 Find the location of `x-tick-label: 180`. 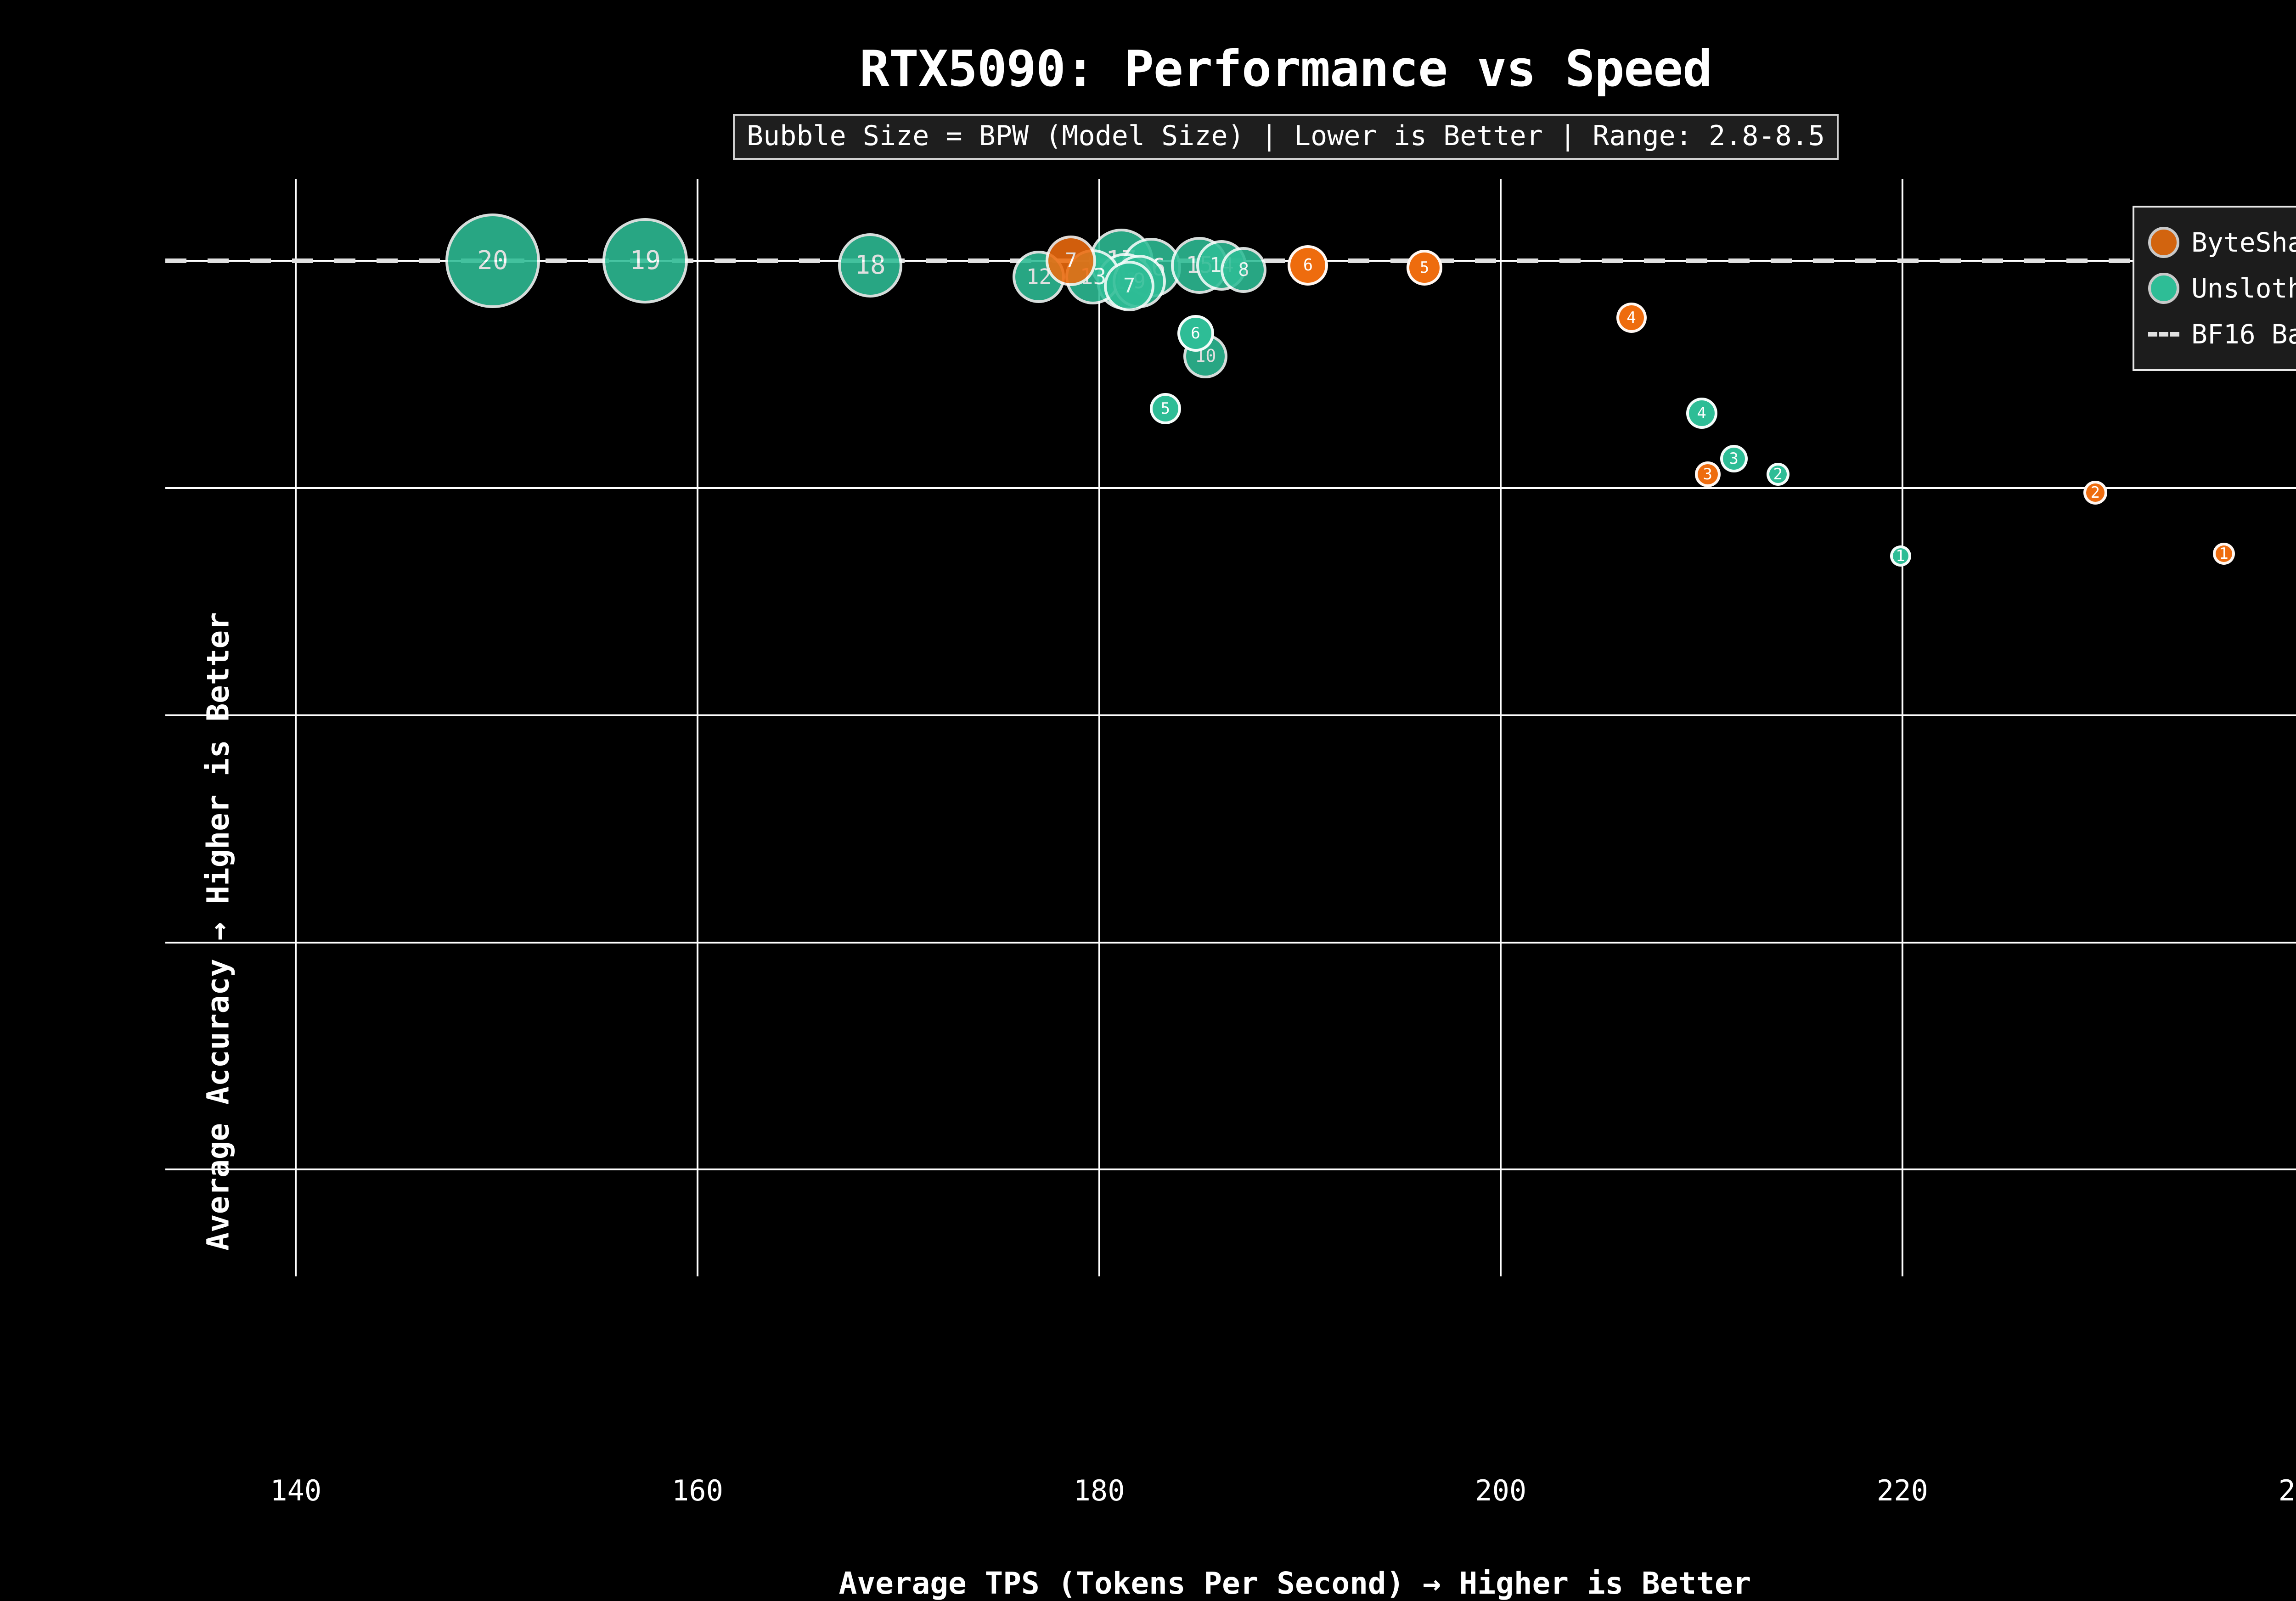

x-tick-label: 180 is located at coordinates (1099, 1491).